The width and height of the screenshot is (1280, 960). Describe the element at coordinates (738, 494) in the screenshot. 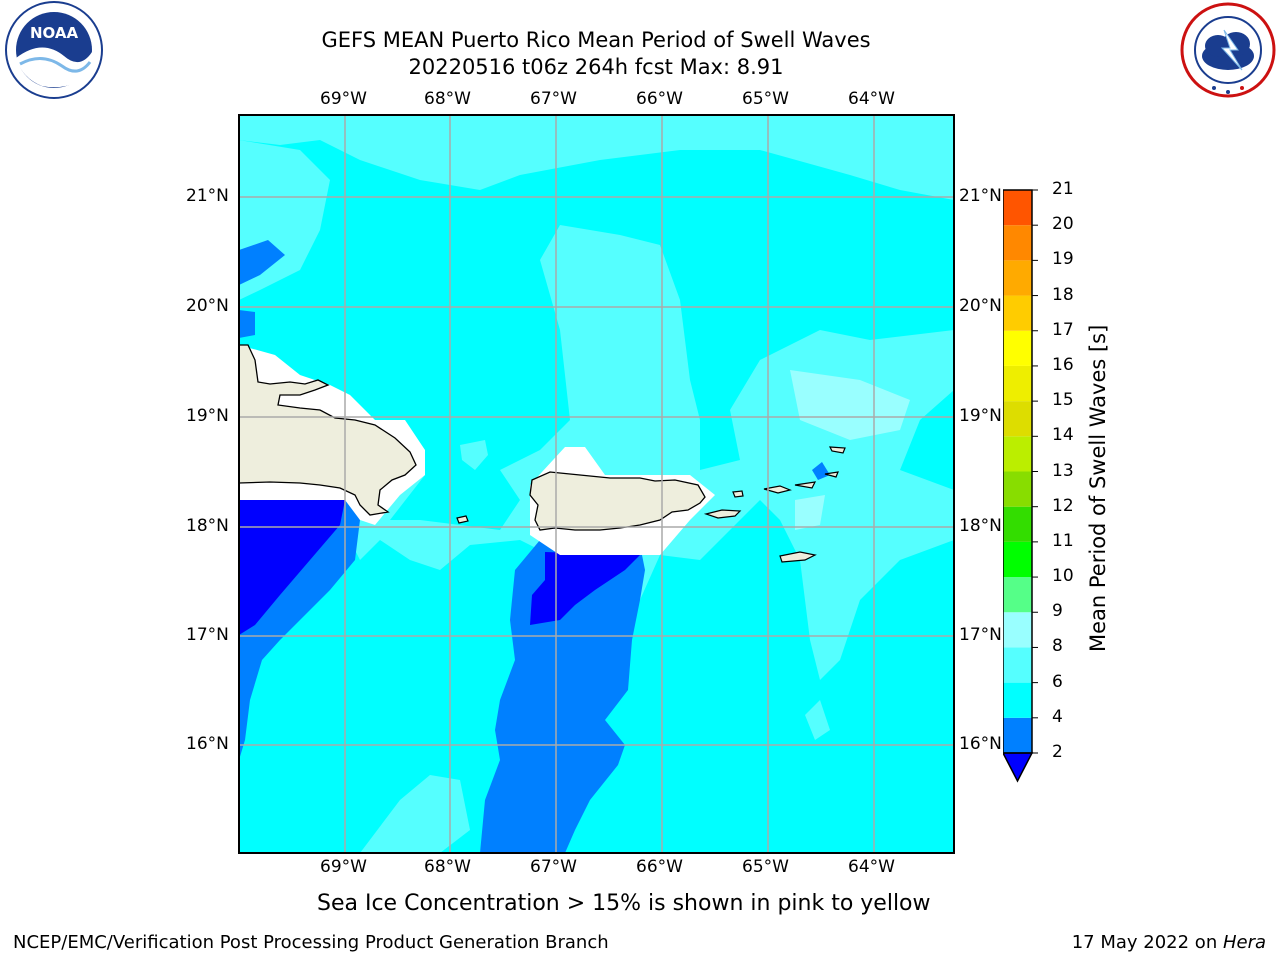

I see `culebra-island` at that location.